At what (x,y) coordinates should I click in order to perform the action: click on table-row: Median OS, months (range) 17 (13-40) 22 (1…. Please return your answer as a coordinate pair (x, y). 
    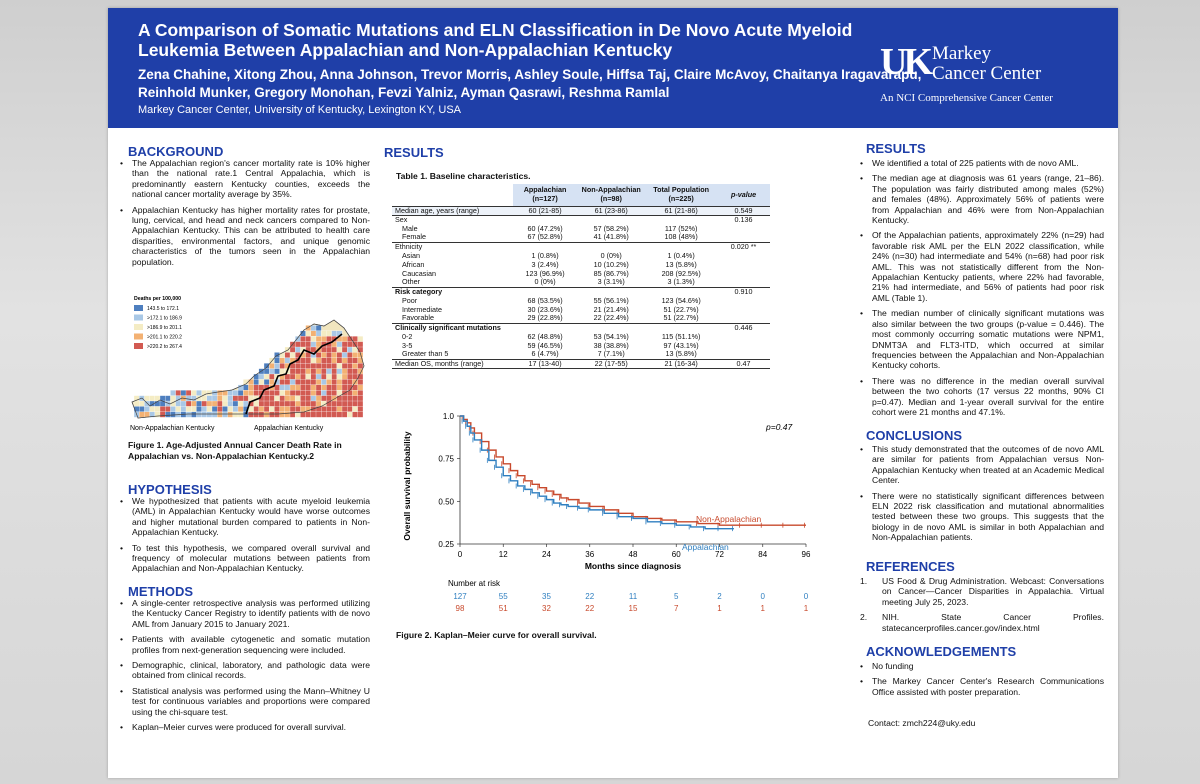
    Looking at the image, I should click on (581, 364).